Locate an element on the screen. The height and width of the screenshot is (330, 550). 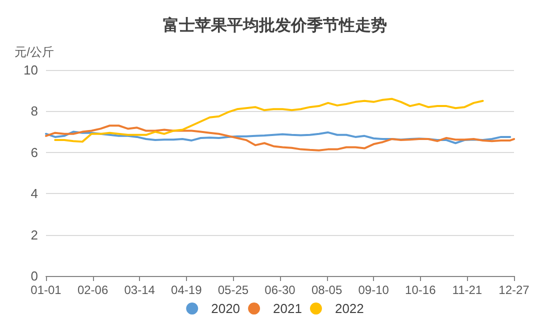
x-tick-label: 12-27 is located at coordinates (514, 290).